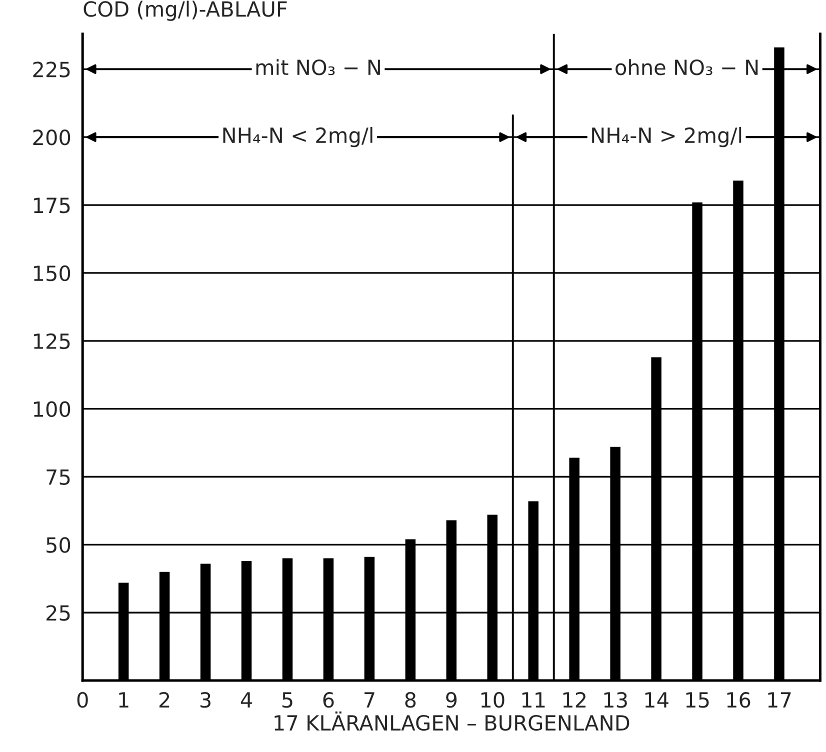 The image size is (826, 752). What do you see at coordinates (369, 700) in the screenshot?
I see `x-tick-label: 7` at bounding box center [369, 700].